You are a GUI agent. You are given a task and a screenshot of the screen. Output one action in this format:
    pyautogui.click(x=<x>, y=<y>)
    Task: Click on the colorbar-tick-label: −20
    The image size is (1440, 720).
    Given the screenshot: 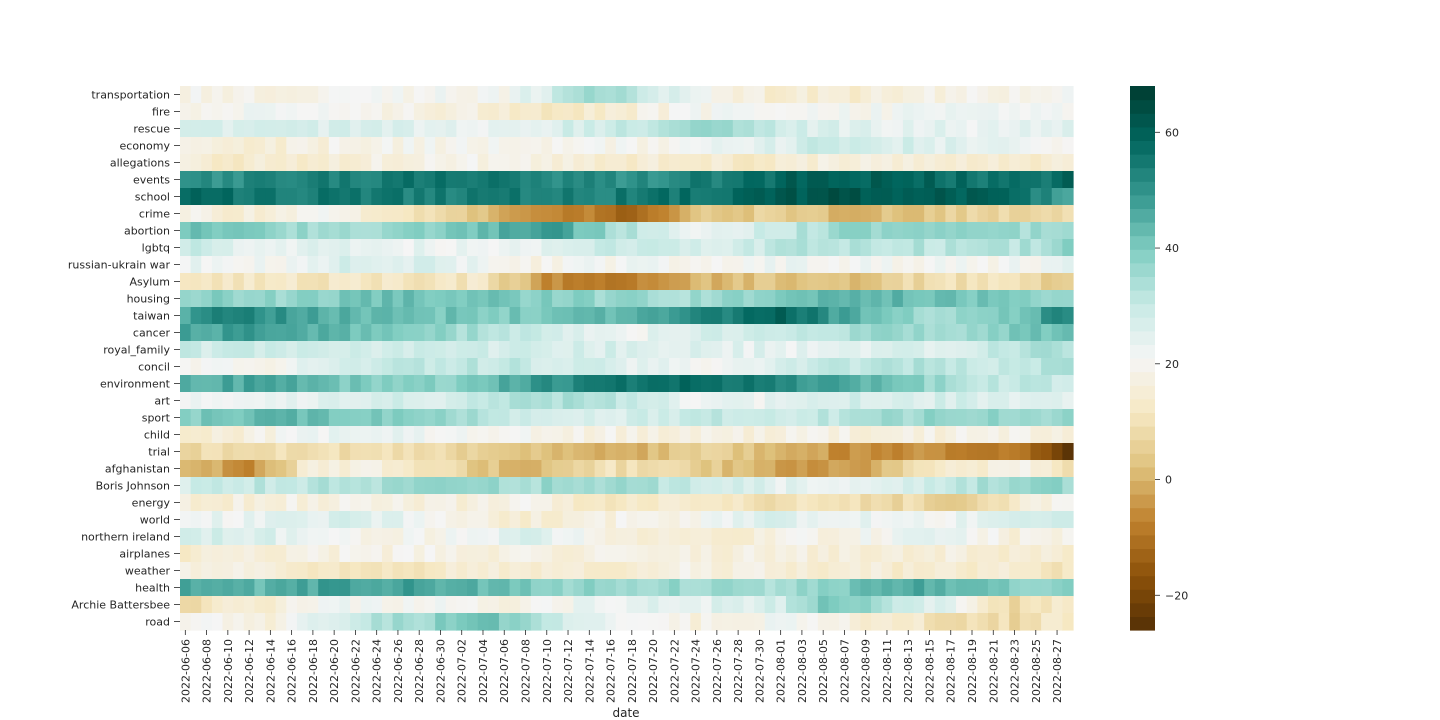 What is the action you would take?
    pyautogui.click(x=1176, y=595)
    